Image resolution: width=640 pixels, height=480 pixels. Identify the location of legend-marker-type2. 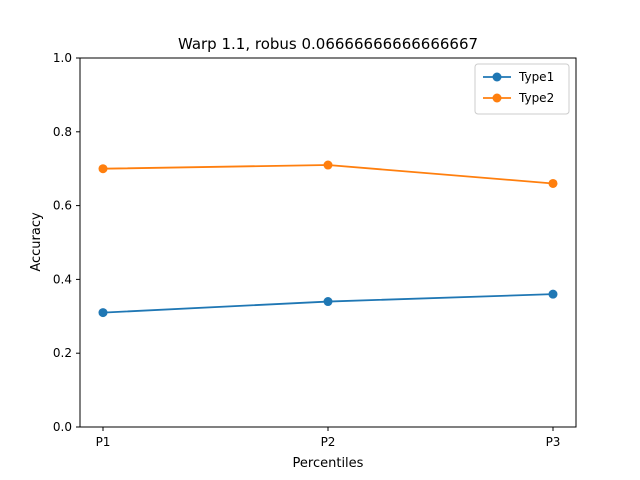
(497, 98).